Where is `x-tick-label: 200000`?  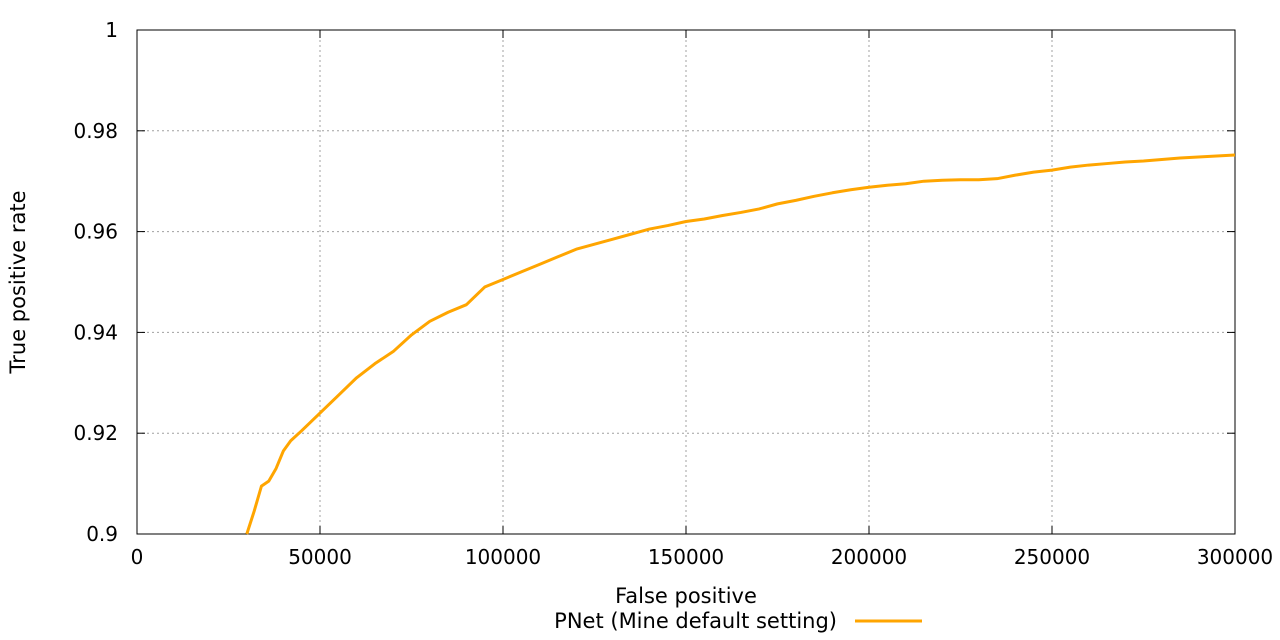 x-tick-label: 200000 is located at coordinates (869, 557).